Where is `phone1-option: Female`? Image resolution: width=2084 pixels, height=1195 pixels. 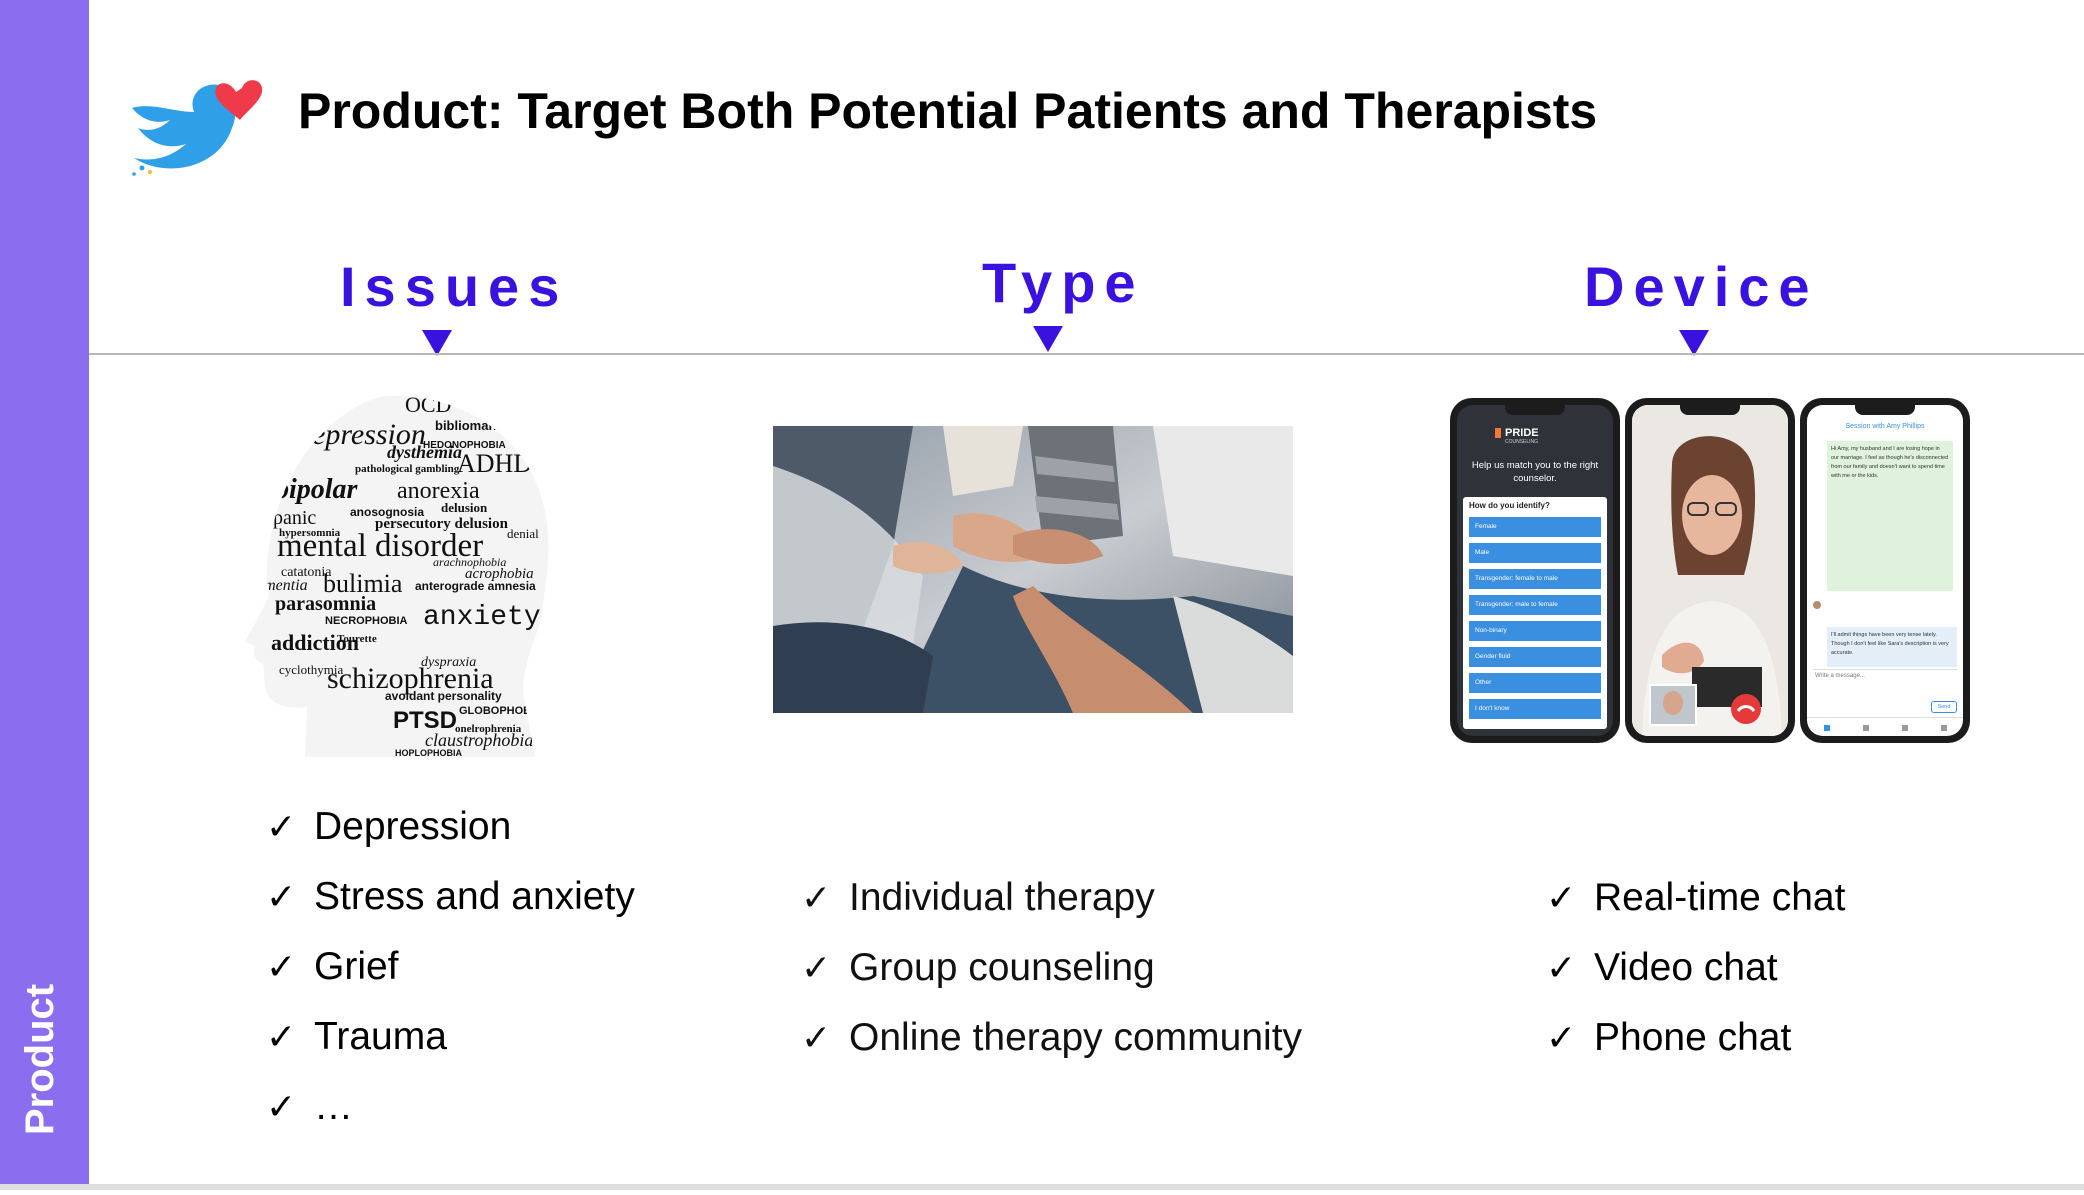 phone1-option: Female is located at coordinates (1535, 527).